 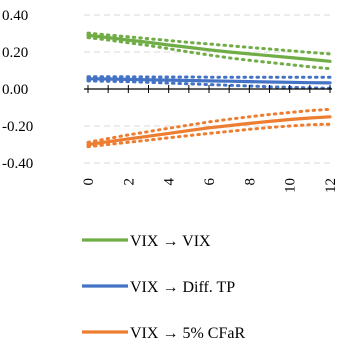 What do you see at coordinates (15, 16) in the screenshot?
I see `y-tick-label: 0.40` at bounding box center [15, 16].